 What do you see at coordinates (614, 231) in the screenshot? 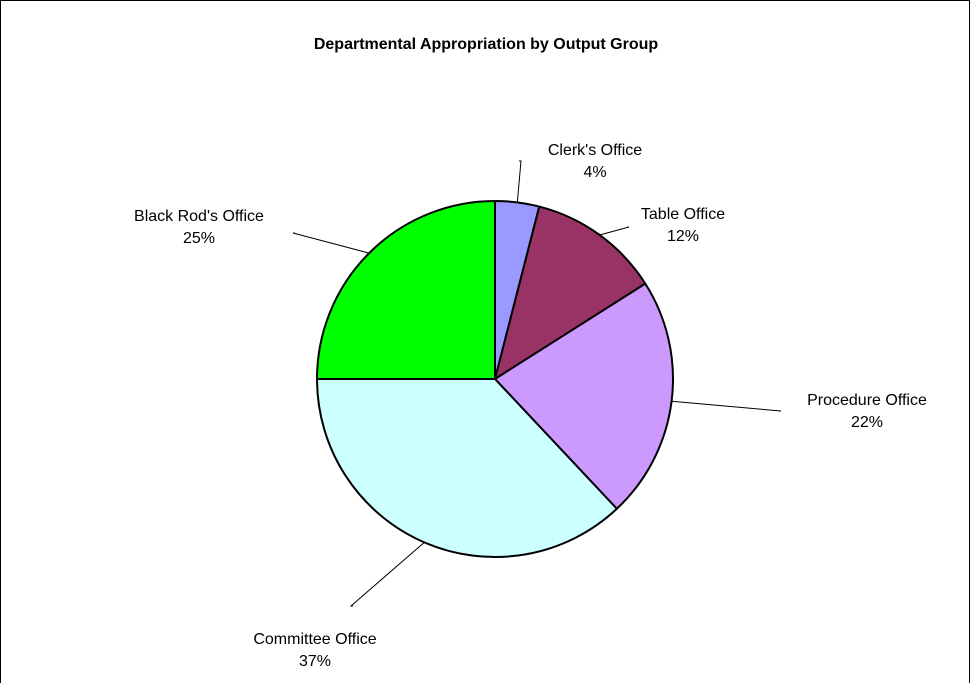
I see `leader-line-table-office` at bounding box center [614, 231].